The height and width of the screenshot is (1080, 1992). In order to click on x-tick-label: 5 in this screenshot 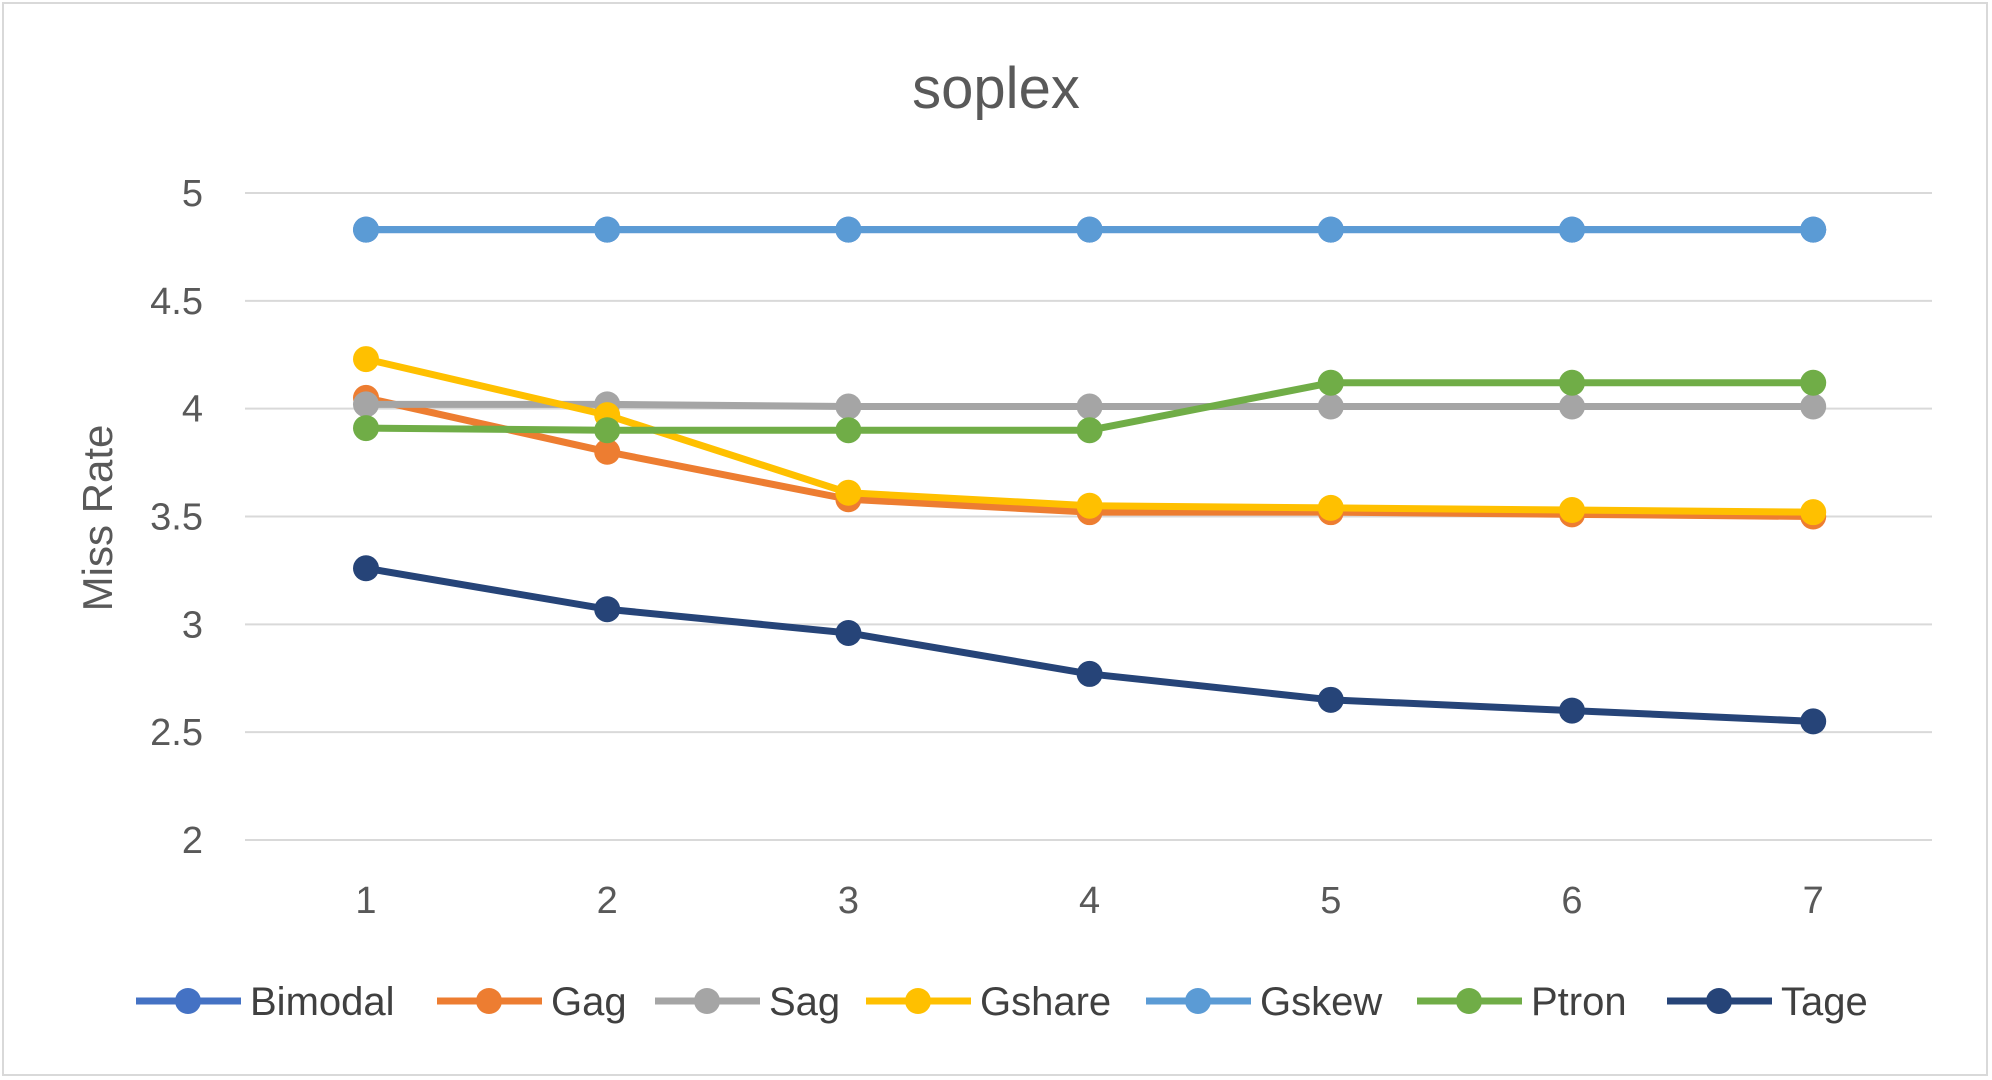, I will do `click(1330, 901)`.